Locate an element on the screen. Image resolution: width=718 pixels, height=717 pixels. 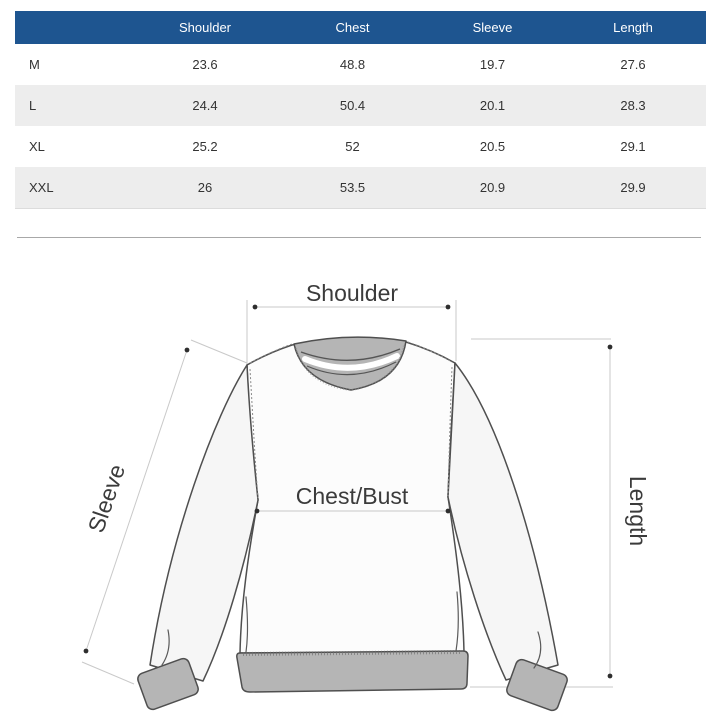
collar-back-edge is located at coordinates (350, 355).